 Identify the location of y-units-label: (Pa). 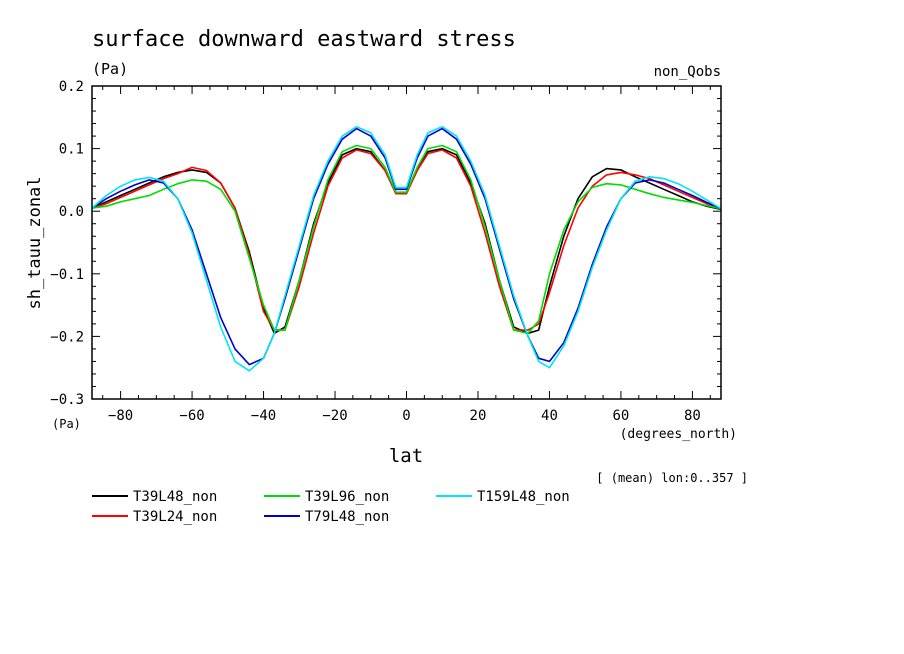
(66, 424).